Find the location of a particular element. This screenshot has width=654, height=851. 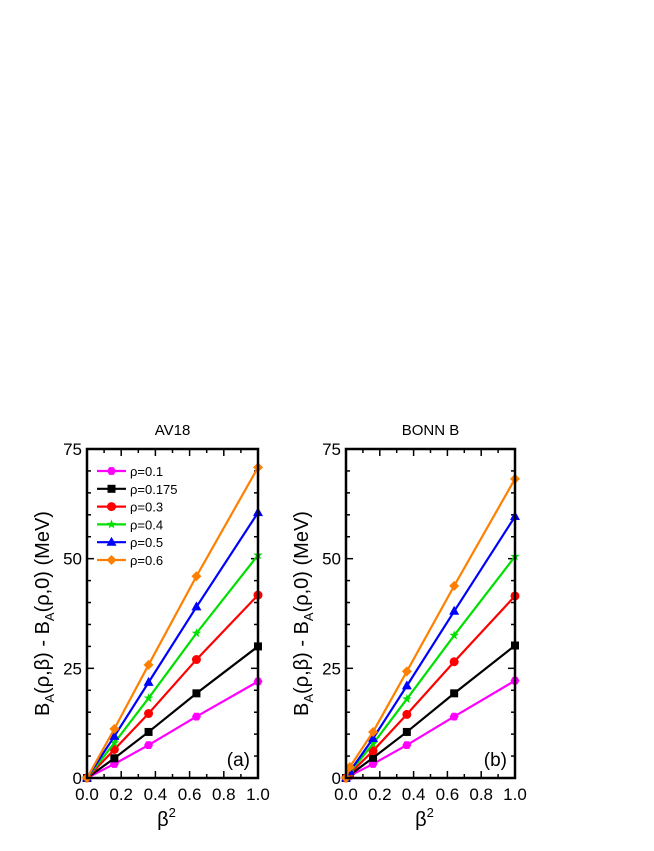

panel-label: (b) is located at coordinates (495, 760).